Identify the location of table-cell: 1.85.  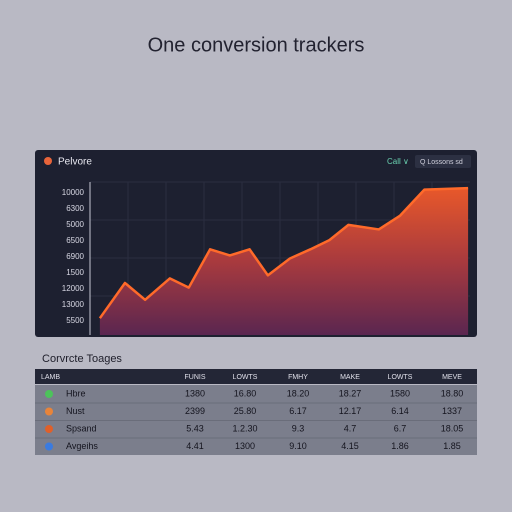
(452, 446).